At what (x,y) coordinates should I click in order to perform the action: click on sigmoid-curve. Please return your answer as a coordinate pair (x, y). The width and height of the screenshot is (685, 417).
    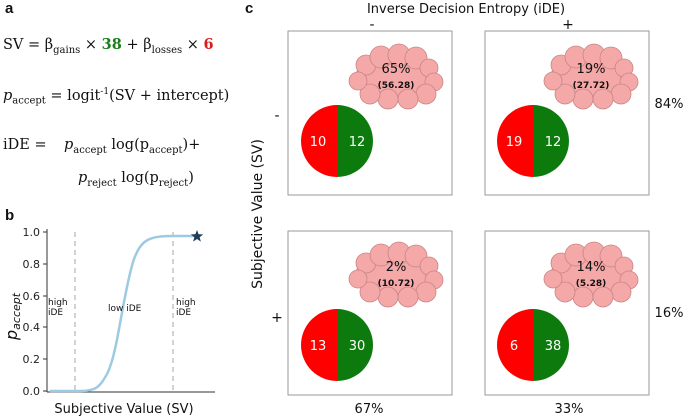
    Looking at the image, I should click on (124, 313).